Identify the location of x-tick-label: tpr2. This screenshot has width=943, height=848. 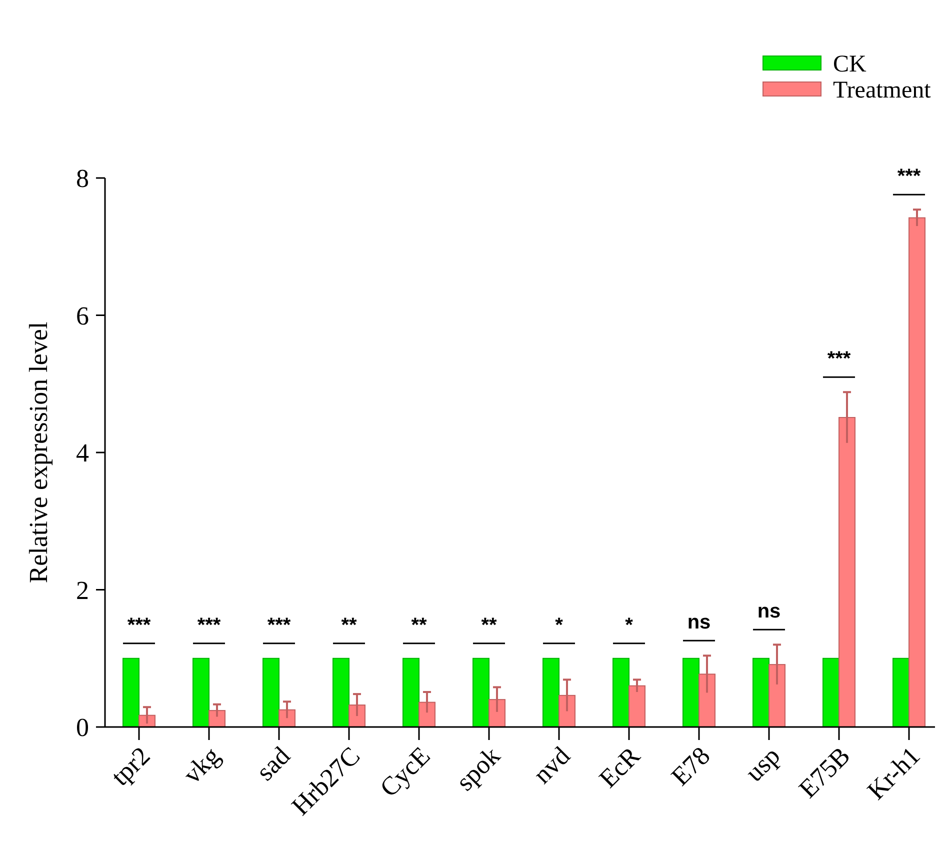
(131, 766).